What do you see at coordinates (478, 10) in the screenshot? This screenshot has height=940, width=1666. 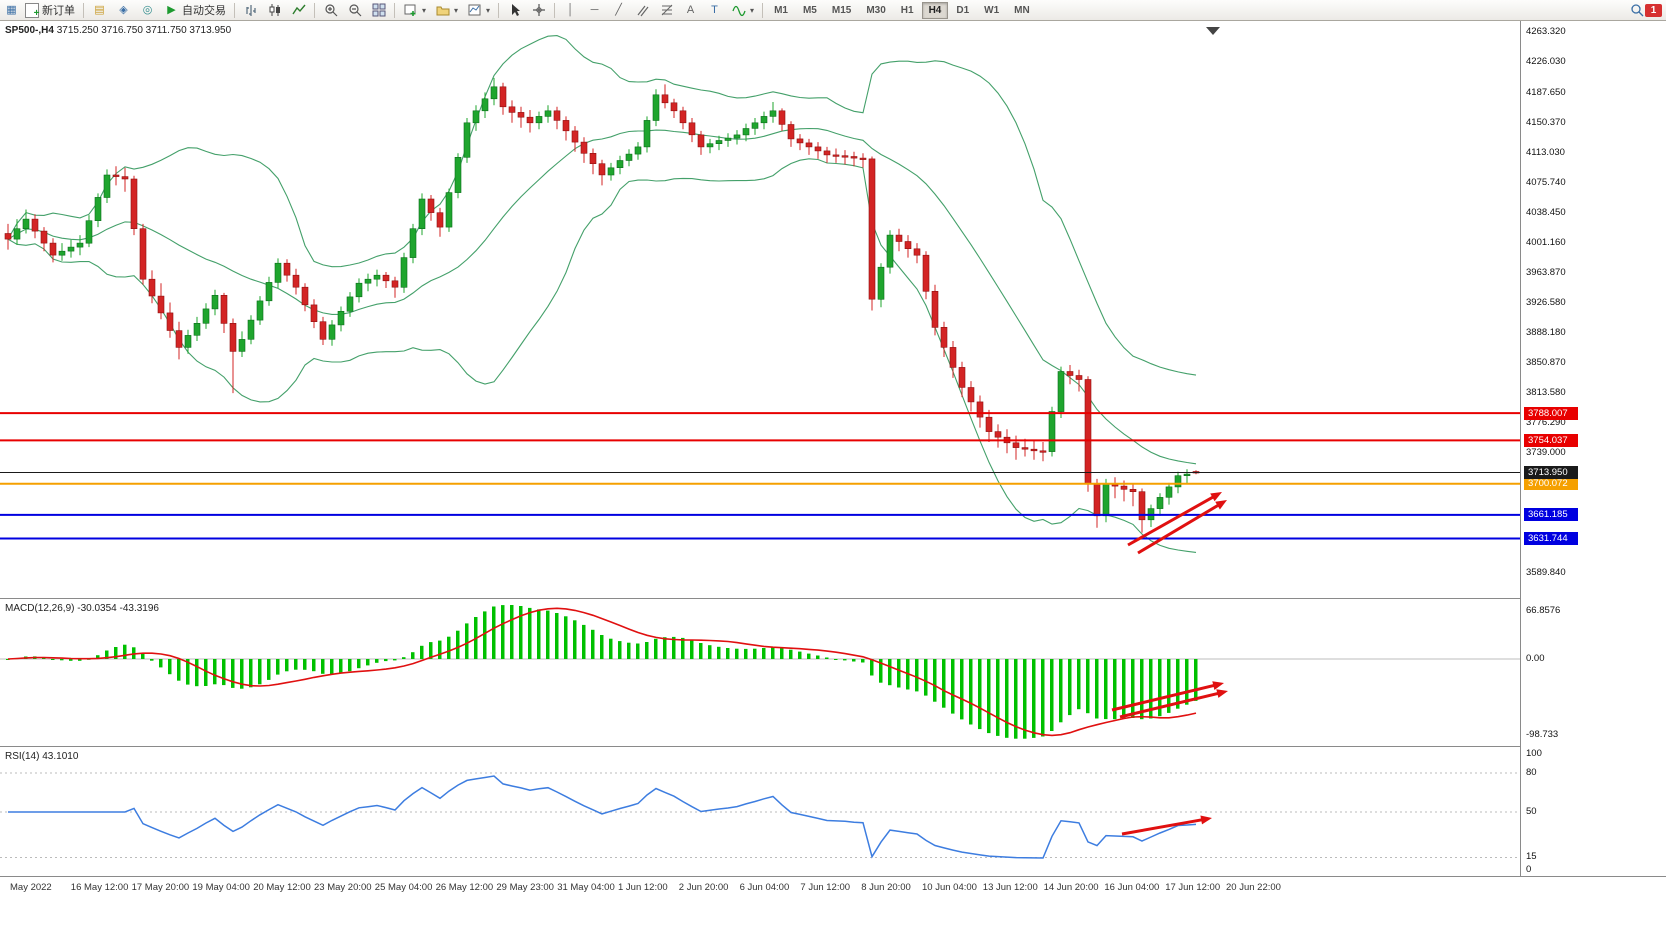 I see `chart-template-button: ▾` at bounding box center [478, 10].